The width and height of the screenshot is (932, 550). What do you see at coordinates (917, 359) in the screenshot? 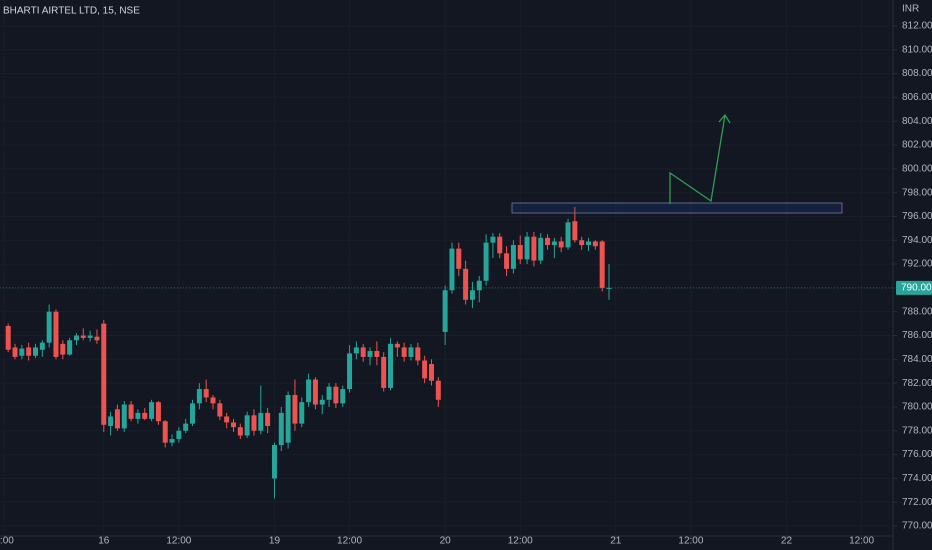
I see `y-tick-label: 784.00` at bounding box center [917, 359].